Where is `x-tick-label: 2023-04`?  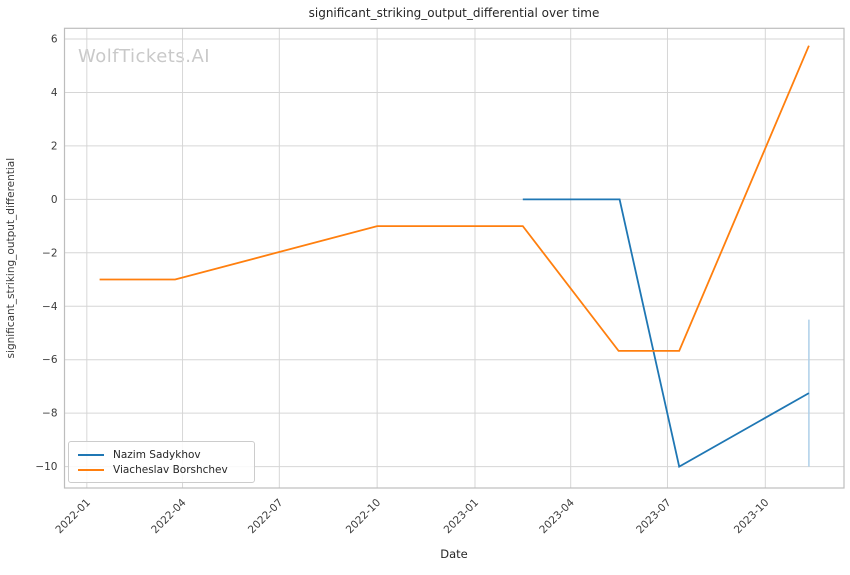 x-tick-label: 2023-04 is located at coordinates (557, 516).